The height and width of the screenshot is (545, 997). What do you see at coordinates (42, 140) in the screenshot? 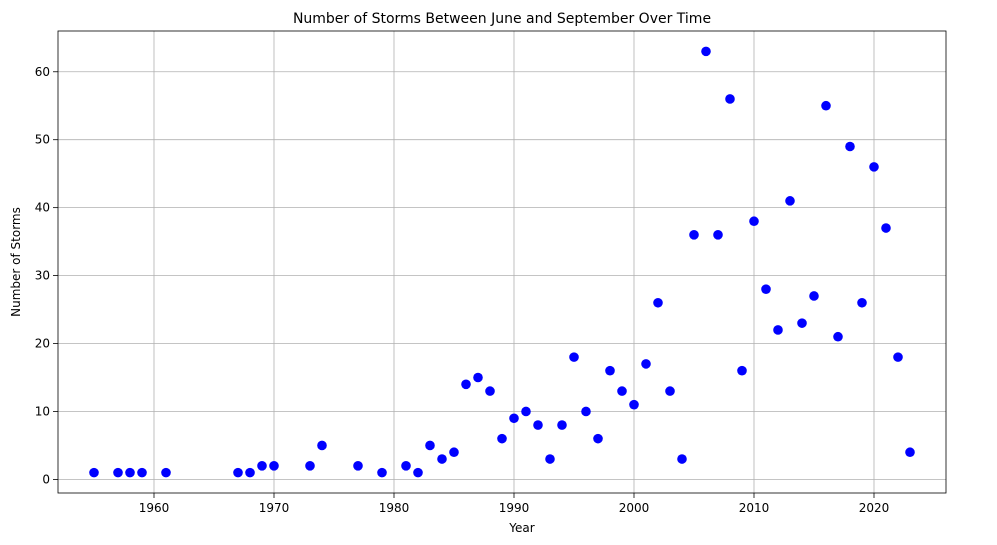
I see `y-tick-label: 50` at bounding box center [42, 140].